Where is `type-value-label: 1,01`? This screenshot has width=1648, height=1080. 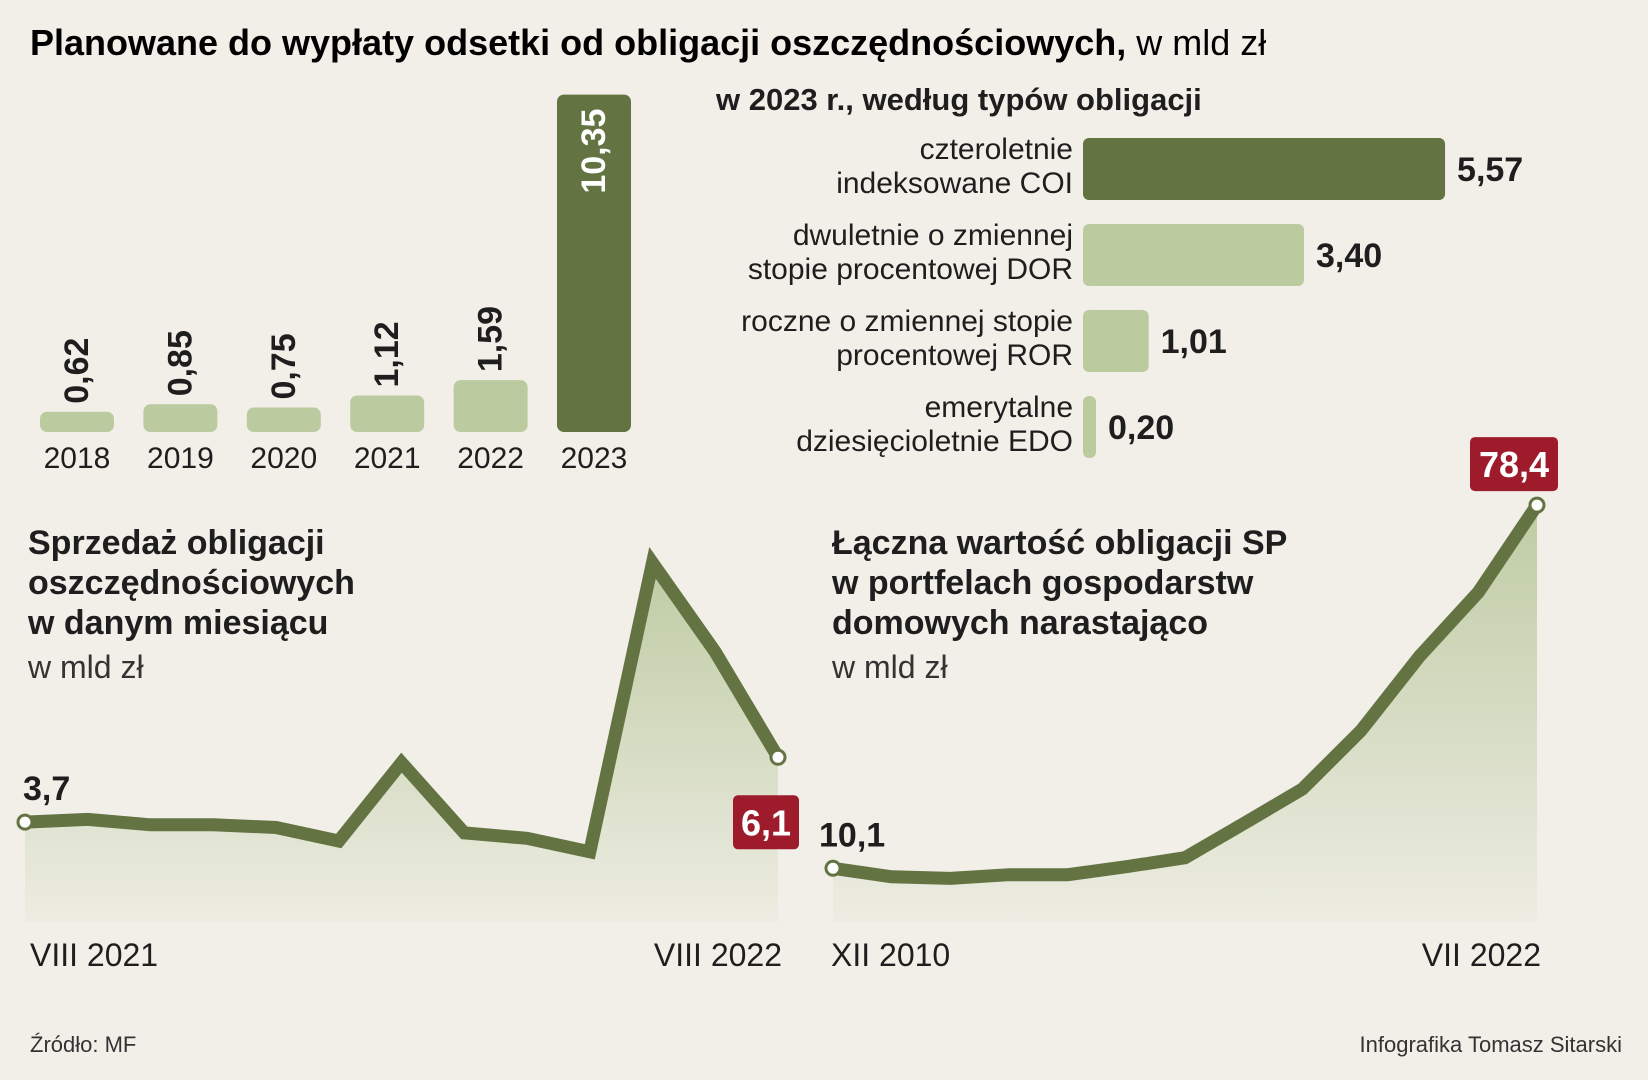
type-value-label: 1,01 is located at coordinates (1194, 342).